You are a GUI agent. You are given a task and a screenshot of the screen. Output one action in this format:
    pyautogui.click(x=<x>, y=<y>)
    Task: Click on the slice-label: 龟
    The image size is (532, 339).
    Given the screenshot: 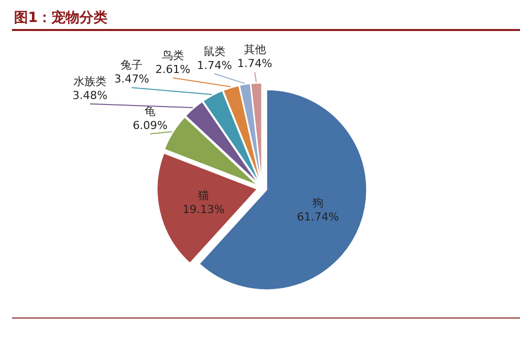 What is the action you would take?
    pyautogui.click(x=150, y=111)
    